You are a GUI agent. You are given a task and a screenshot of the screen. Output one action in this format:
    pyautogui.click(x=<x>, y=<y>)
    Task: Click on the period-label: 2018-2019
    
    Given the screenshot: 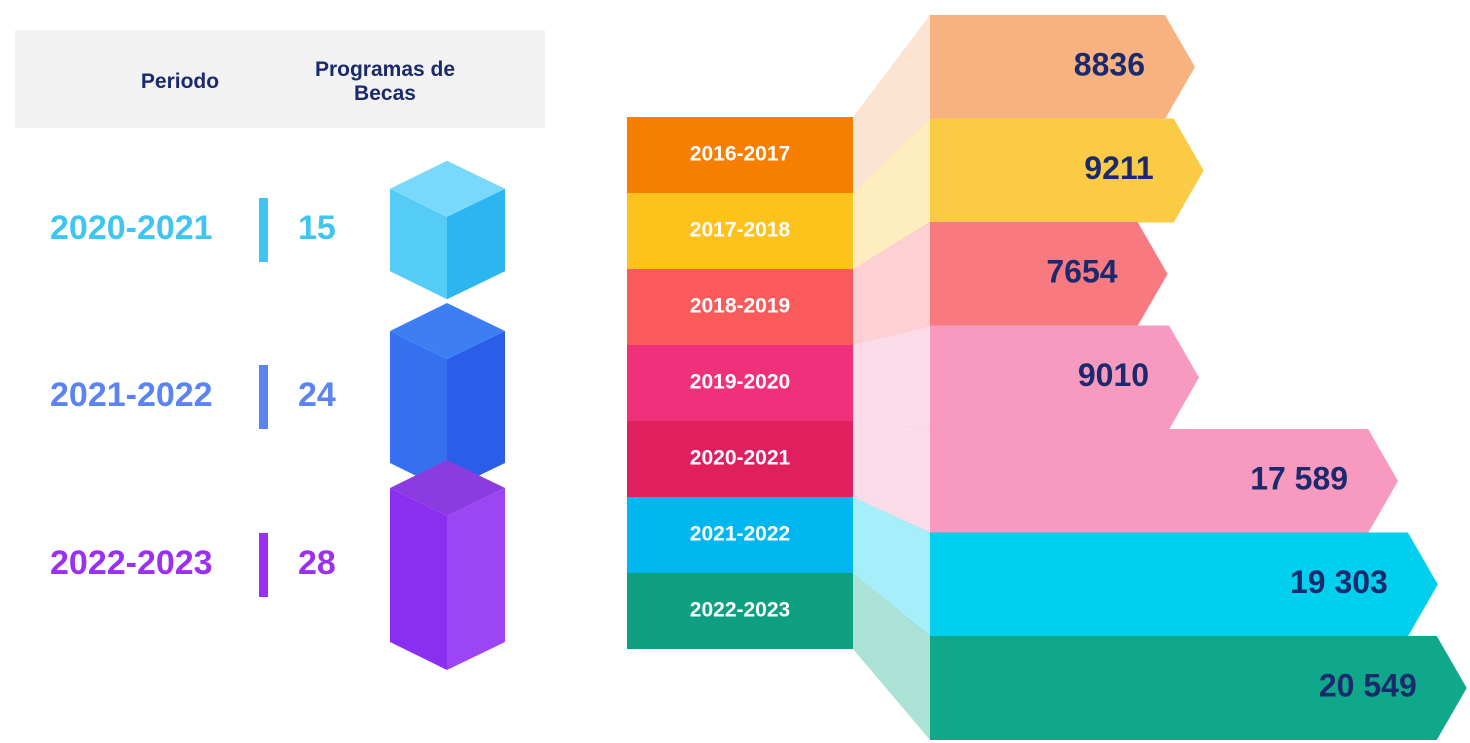 What is the action you would take?
    pyautogui.click(x=740, y=306)
    